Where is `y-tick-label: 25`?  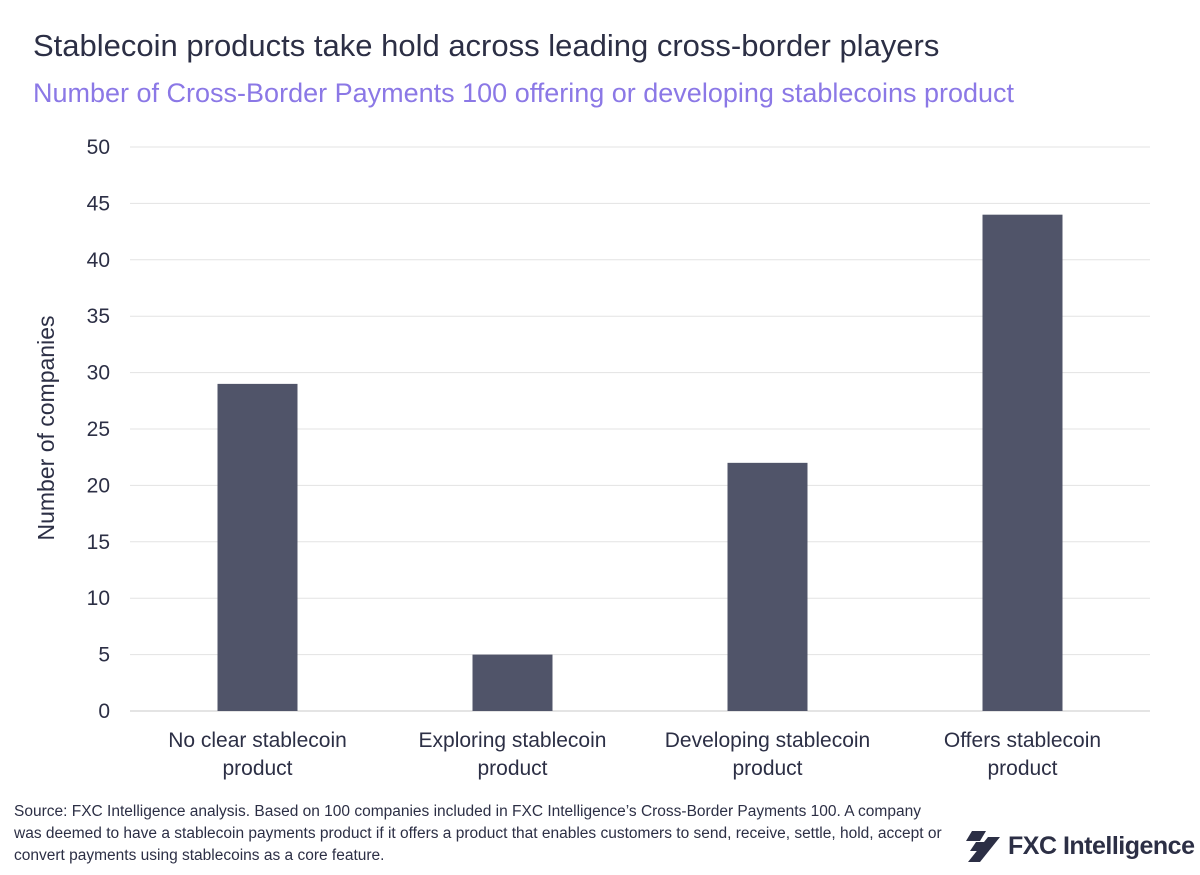
y-tick-label: 25 is located at coordinates (98, 429).